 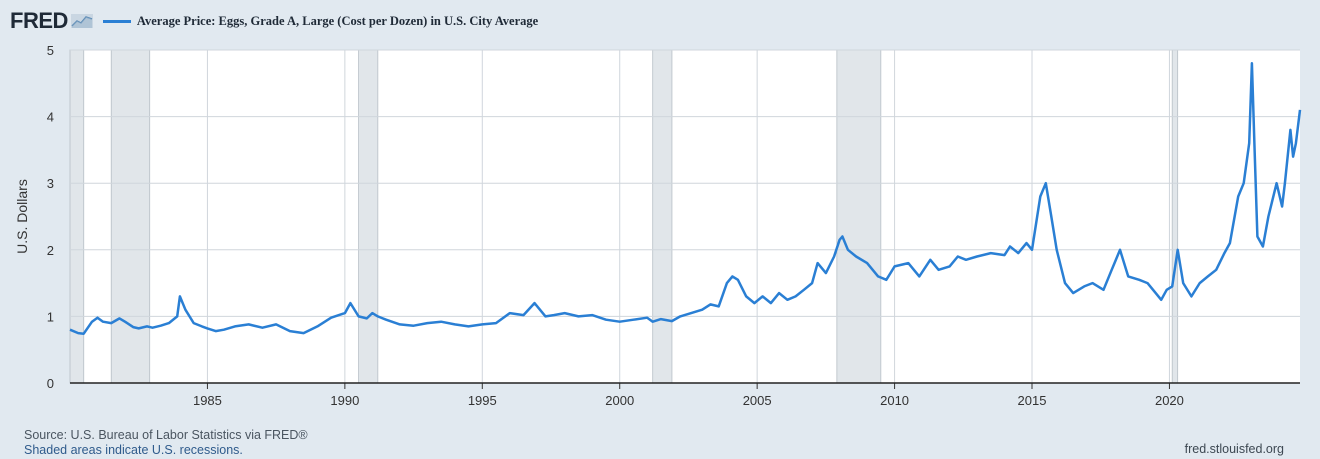 What do you see at coordinates (133, 450) in the screenshot?
I see `recession-note: Shaded areas indicate U.S. recessions.` at bounding box center [133, 450].